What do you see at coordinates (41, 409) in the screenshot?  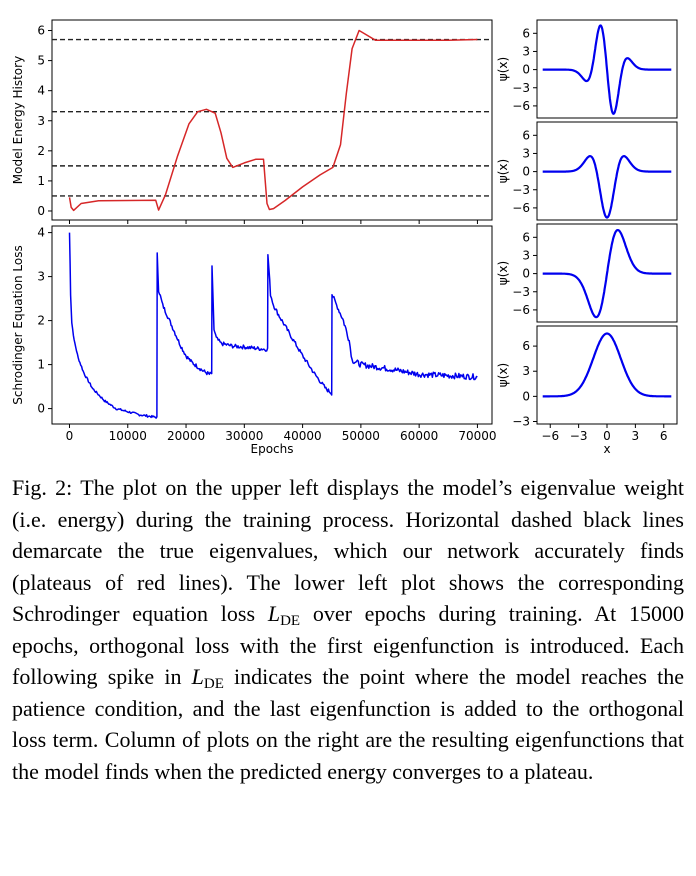 I see `loss-ytick-label: 0` at bounding box center [41, 409].